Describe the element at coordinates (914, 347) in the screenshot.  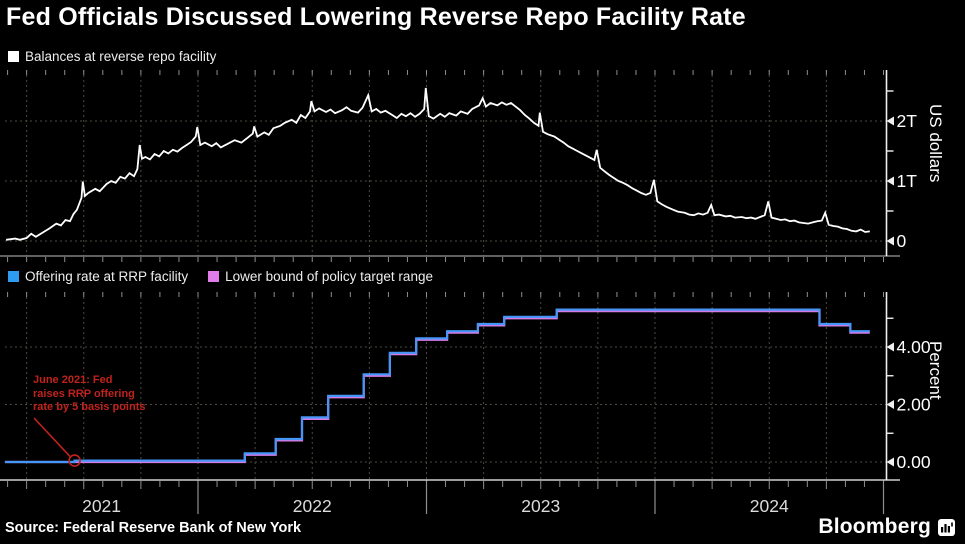
I see `y-tick-label: 4.00` at that location.